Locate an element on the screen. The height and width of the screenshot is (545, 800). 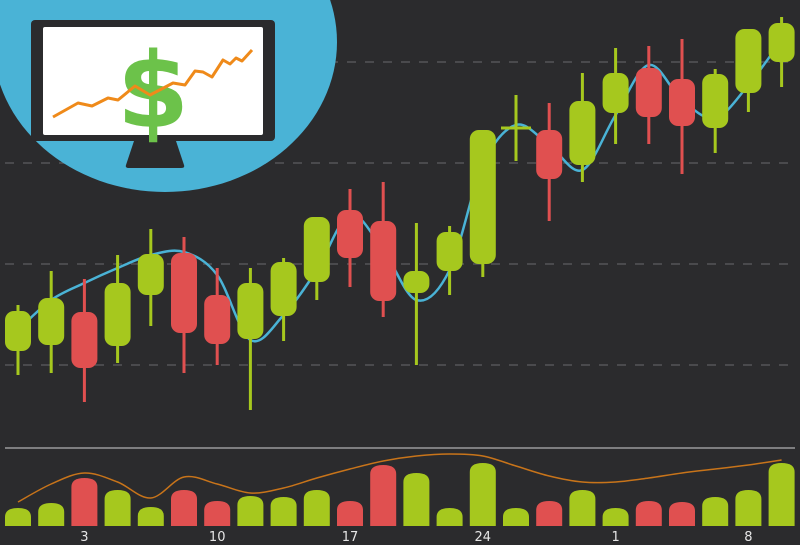
x-tick-label: 3 is located at coordinates (84, 537).